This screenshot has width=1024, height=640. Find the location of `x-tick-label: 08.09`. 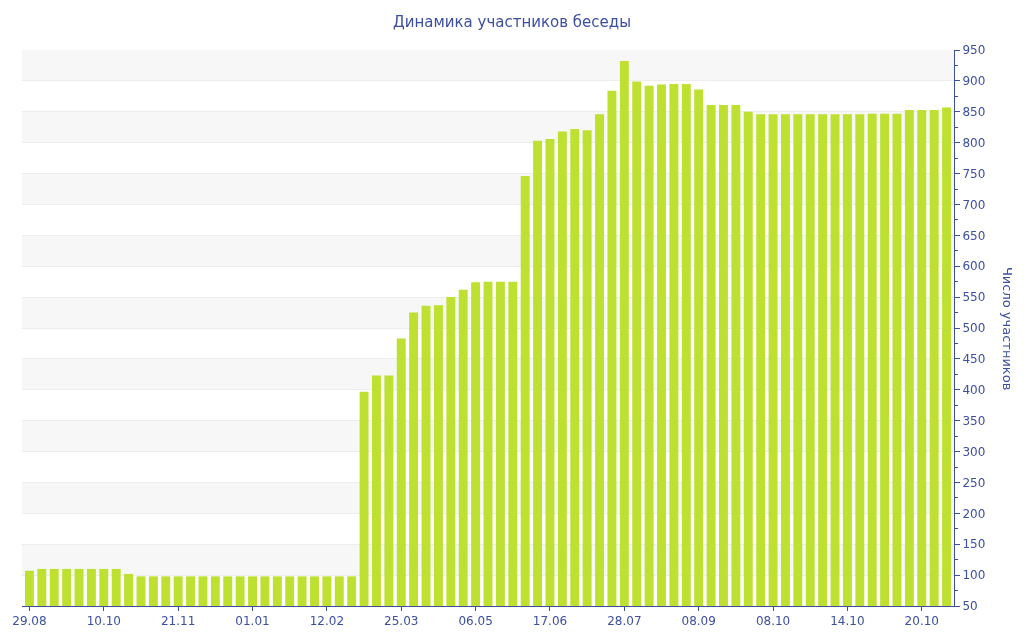

x-tick-label: 08.09 is located at coordinates (698, 621).